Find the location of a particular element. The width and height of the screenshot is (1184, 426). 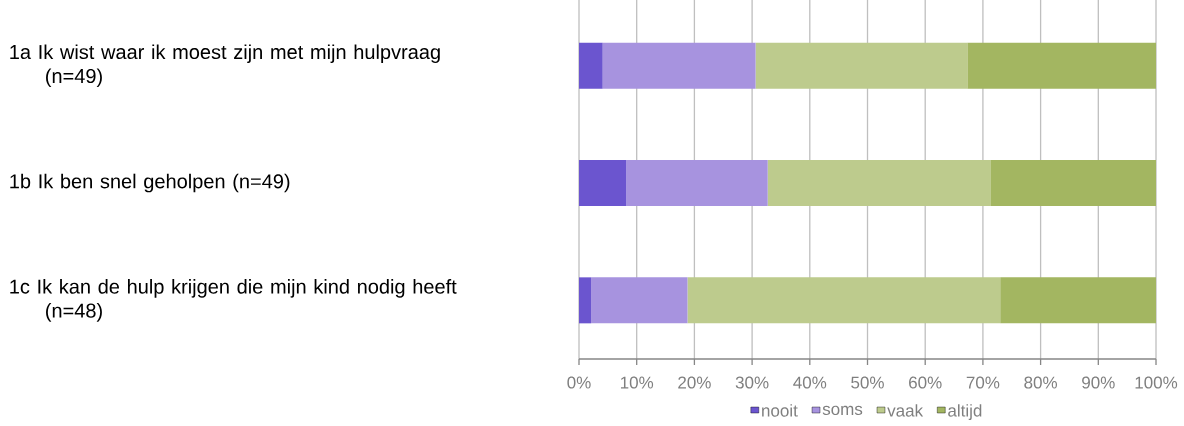

x-tick-label: 60% is located at coordinates (925, 382).